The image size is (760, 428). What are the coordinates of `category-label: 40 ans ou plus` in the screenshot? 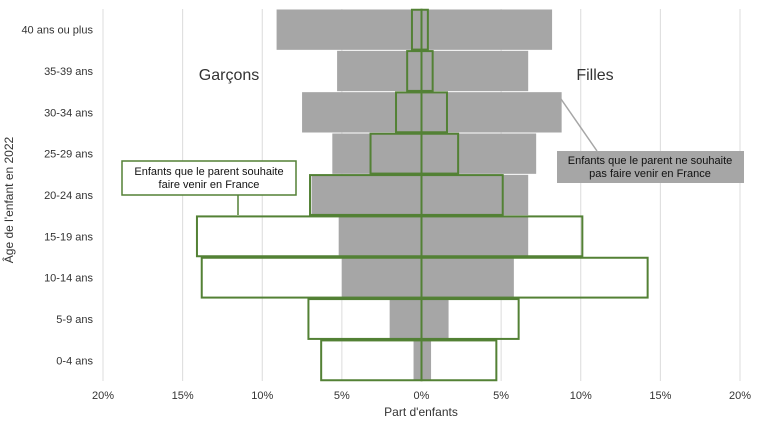 It's located at (57, 31).